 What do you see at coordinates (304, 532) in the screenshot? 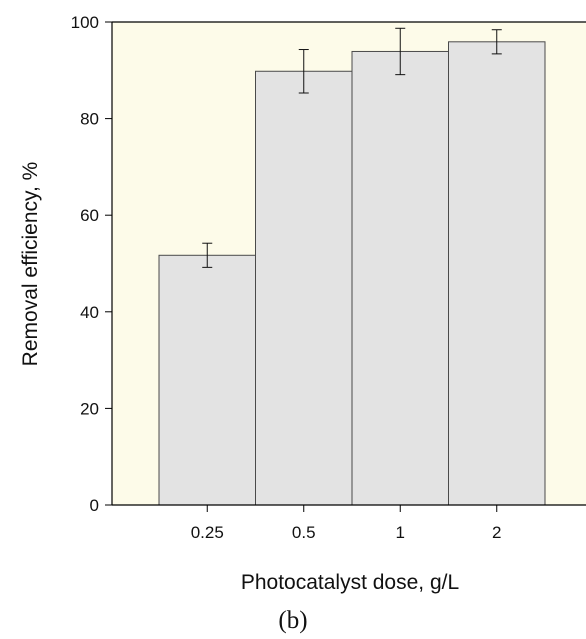
I see `x-tick-label: 0.5` at bounding box center [304, 532].